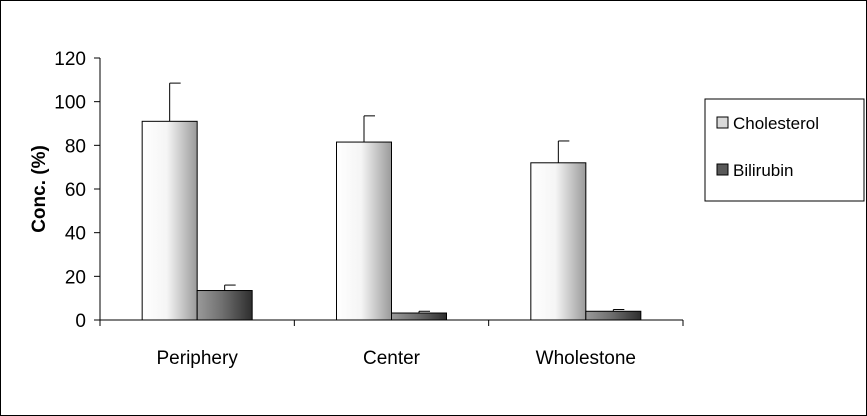  Describe the element at coordinates (70, 103) in the screenshot. I see `y-tick-label: 100` at that location.